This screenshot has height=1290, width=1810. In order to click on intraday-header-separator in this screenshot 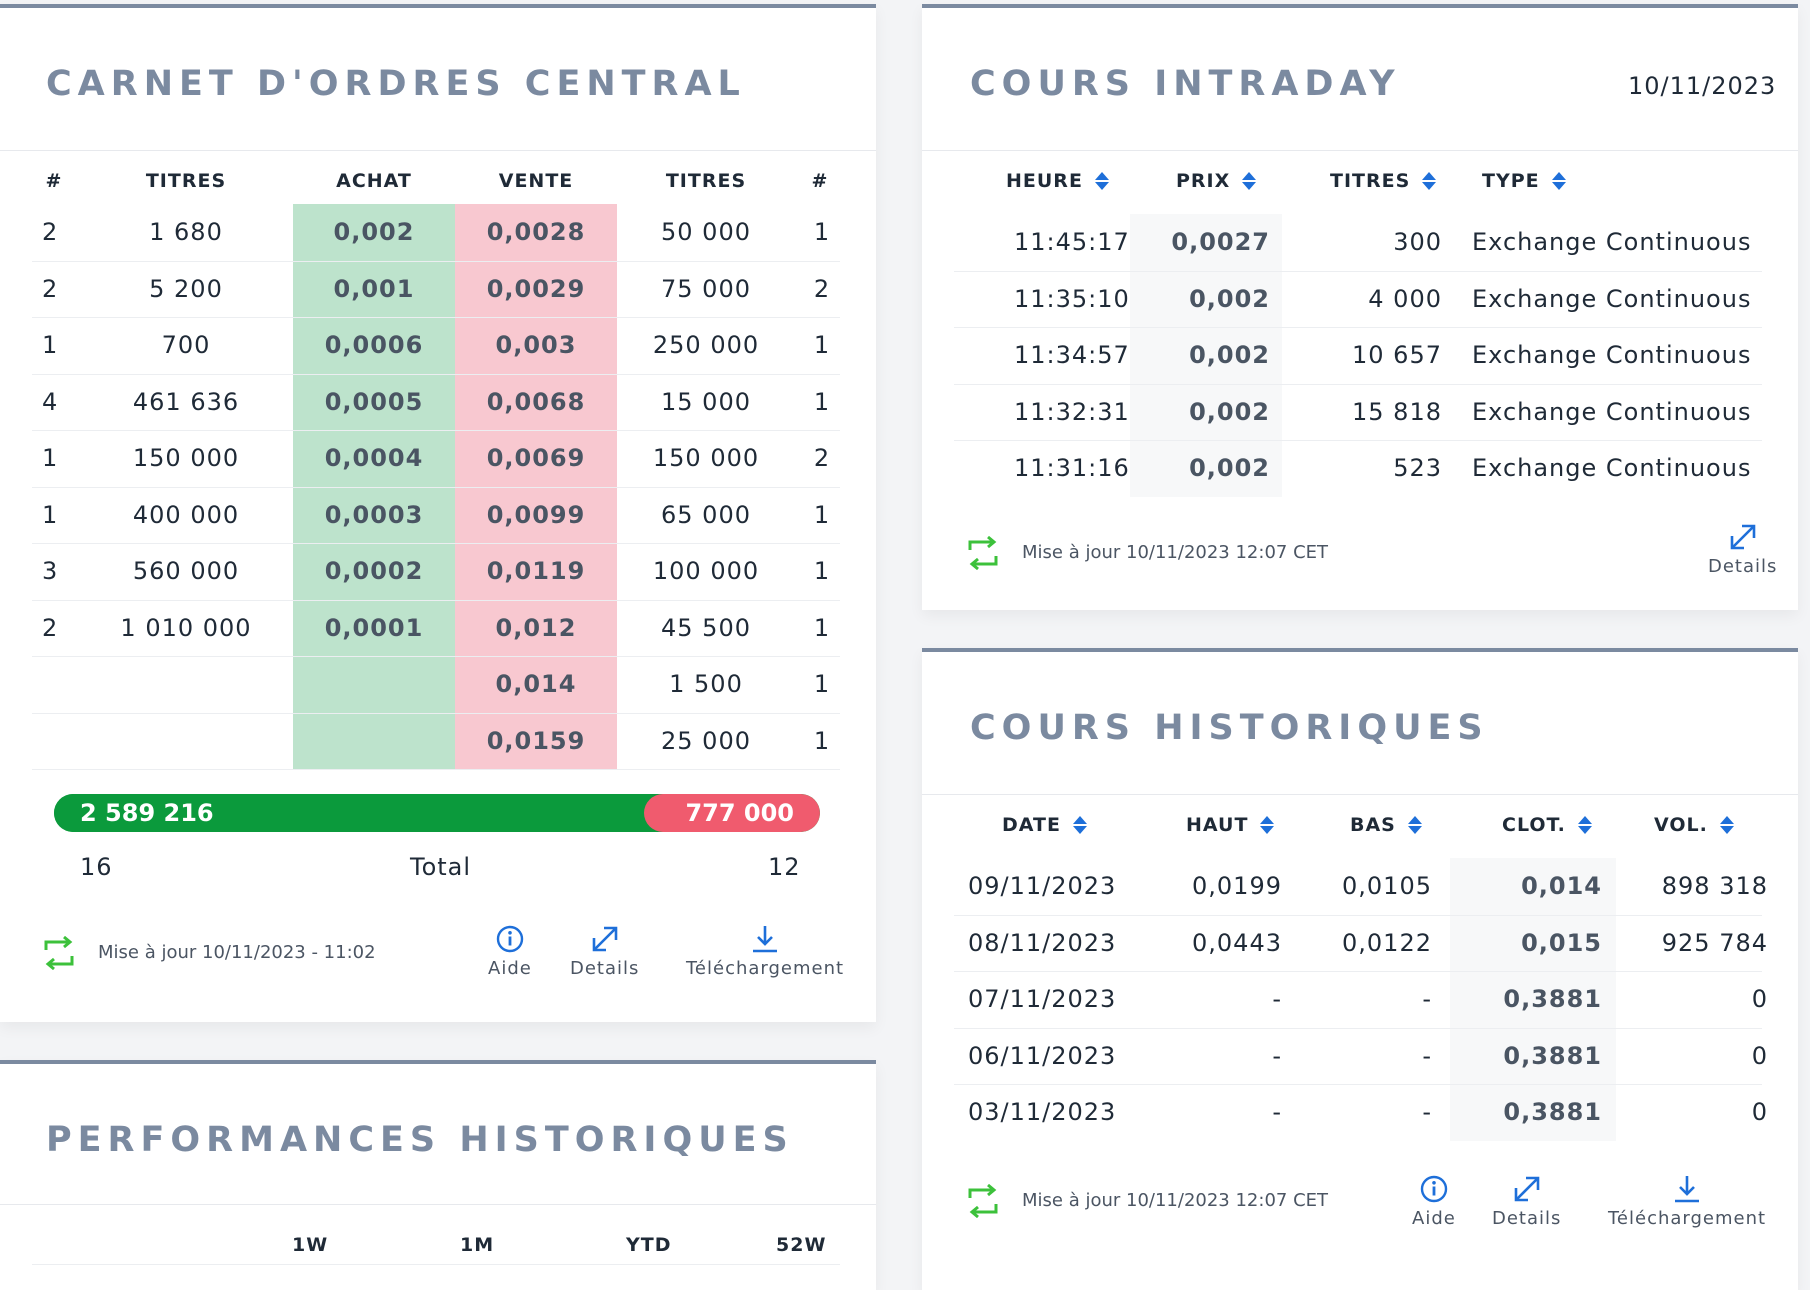, I will do `click(1360, 150)`.